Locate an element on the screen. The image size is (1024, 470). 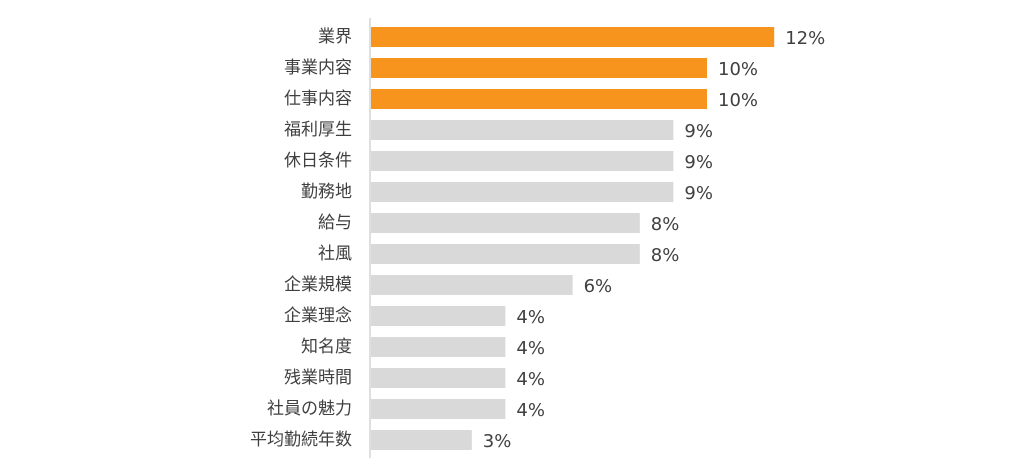
category-label: 業界 is located at coordinates (335, 37).